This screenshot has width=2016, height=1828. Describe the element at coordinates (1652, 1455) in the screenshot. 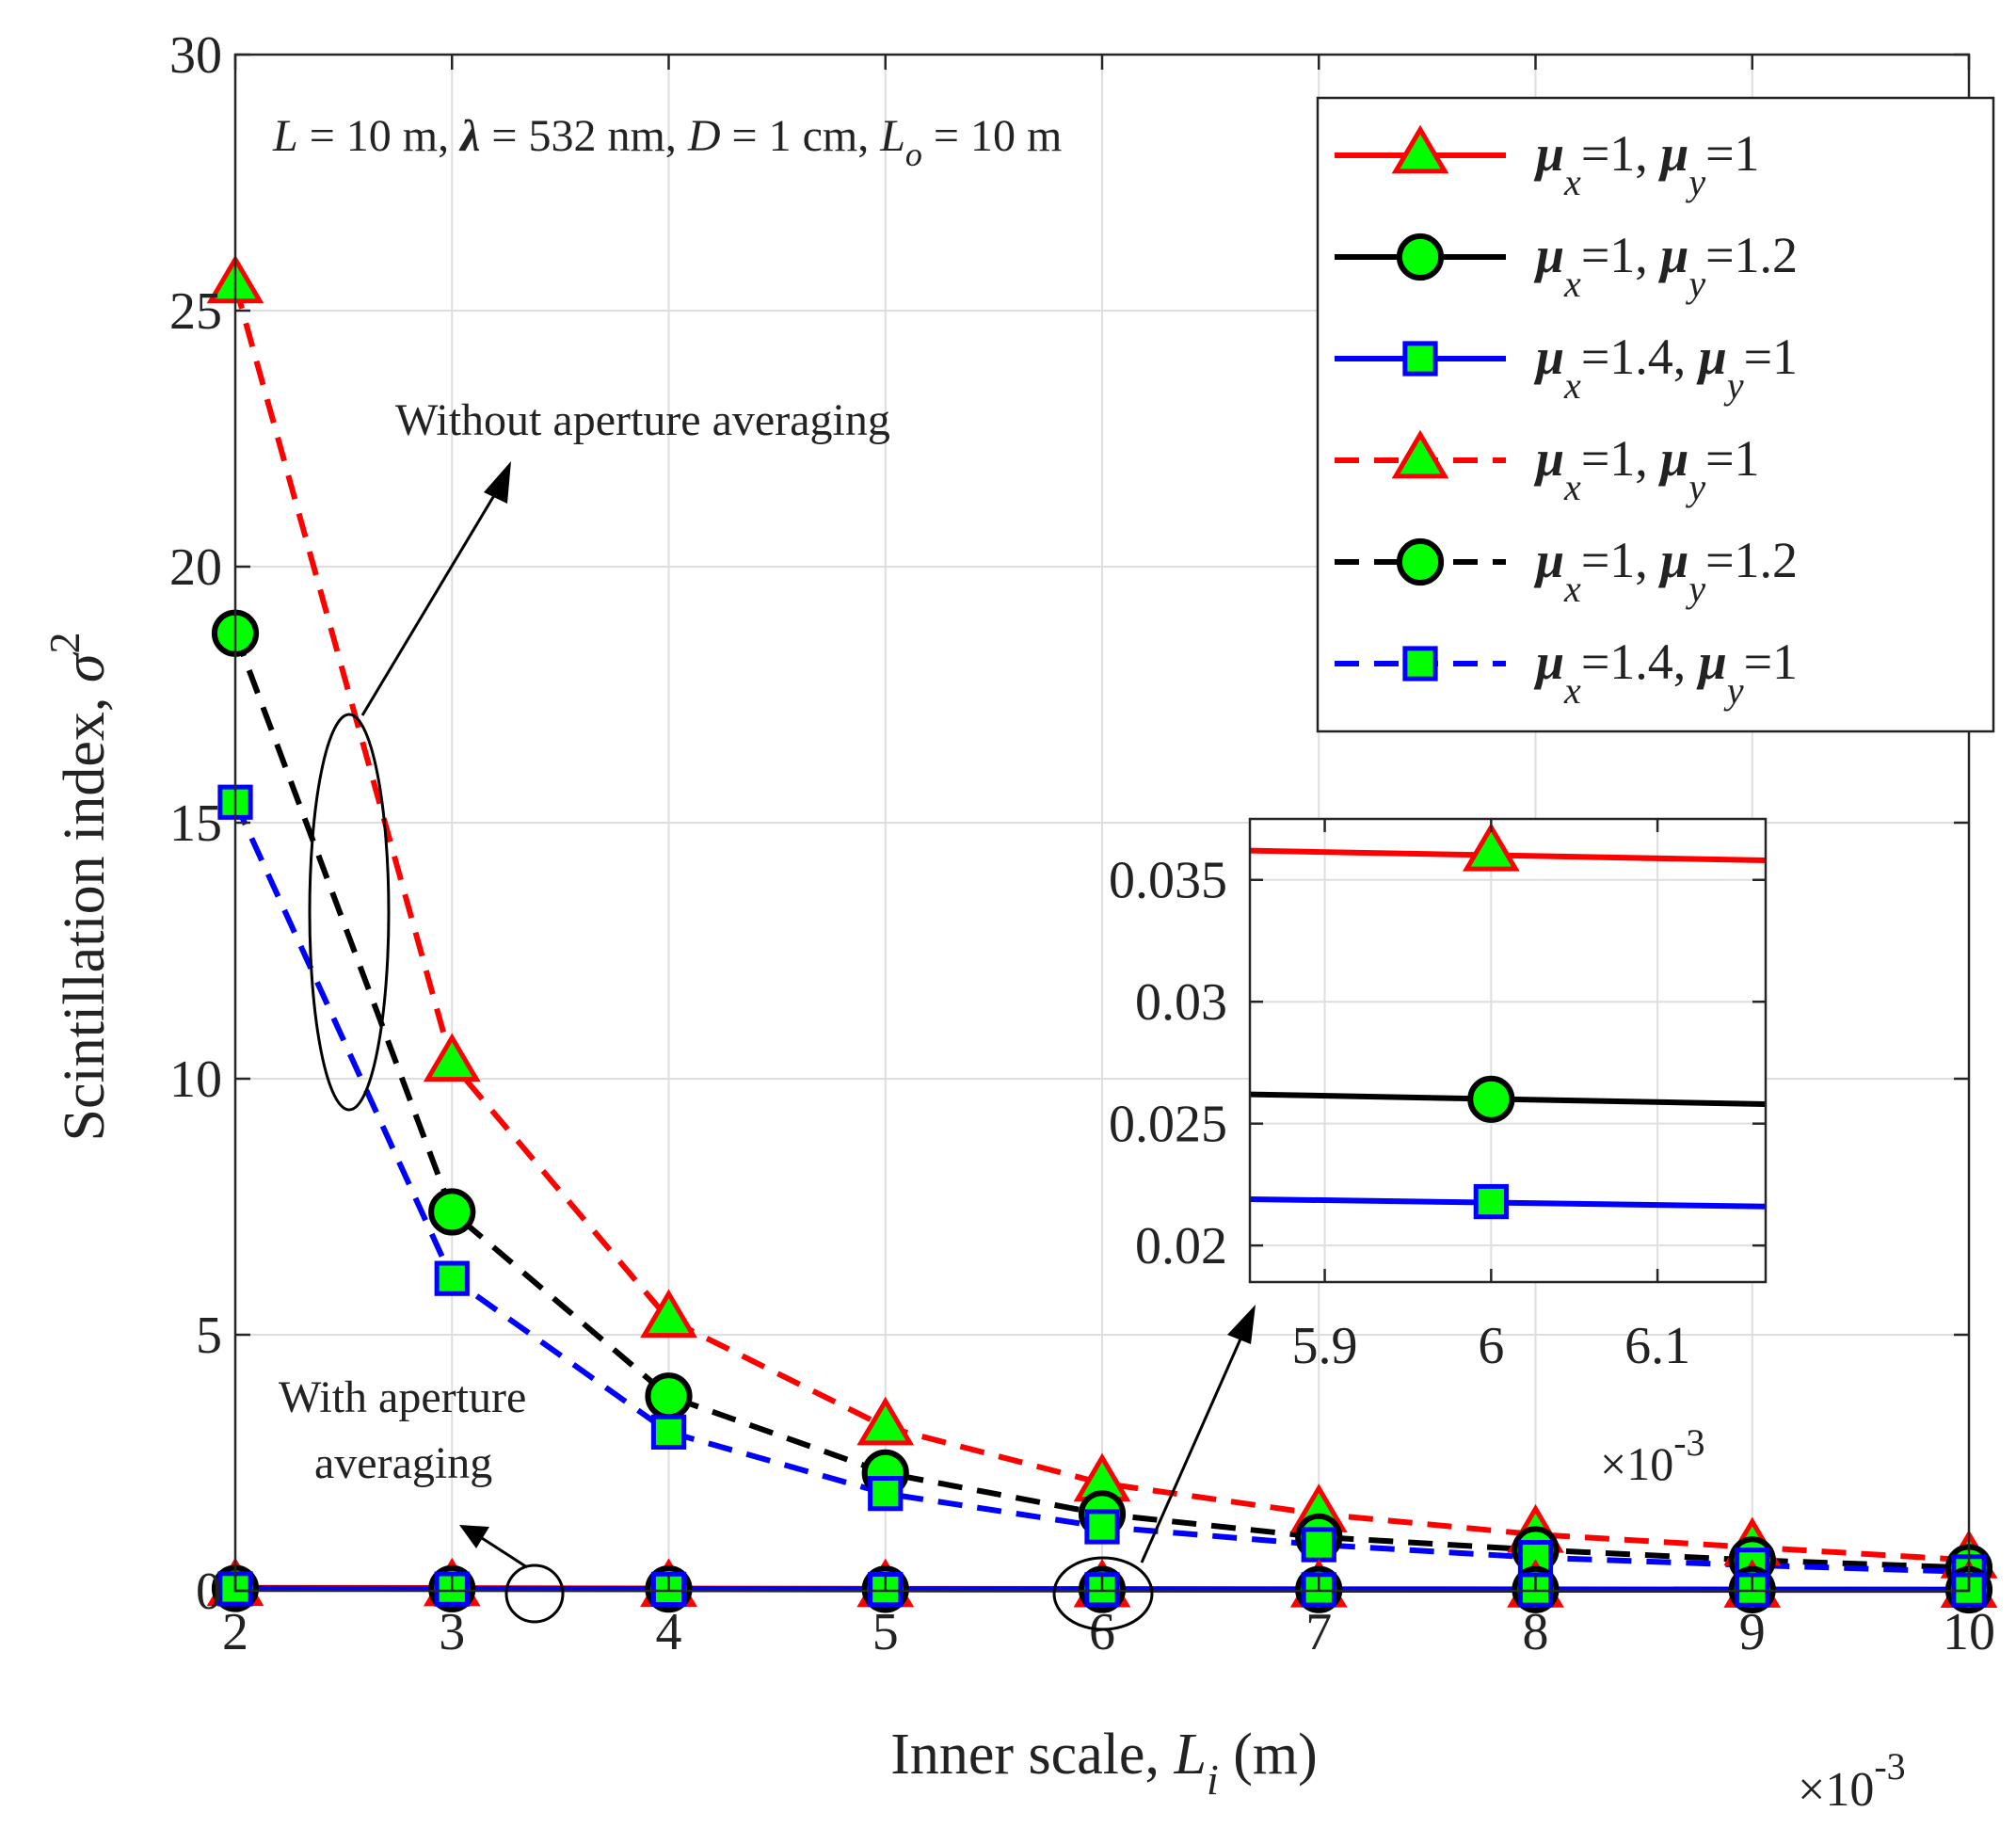

I see `inset-x-multiplier: ×10⁻³` at that location.